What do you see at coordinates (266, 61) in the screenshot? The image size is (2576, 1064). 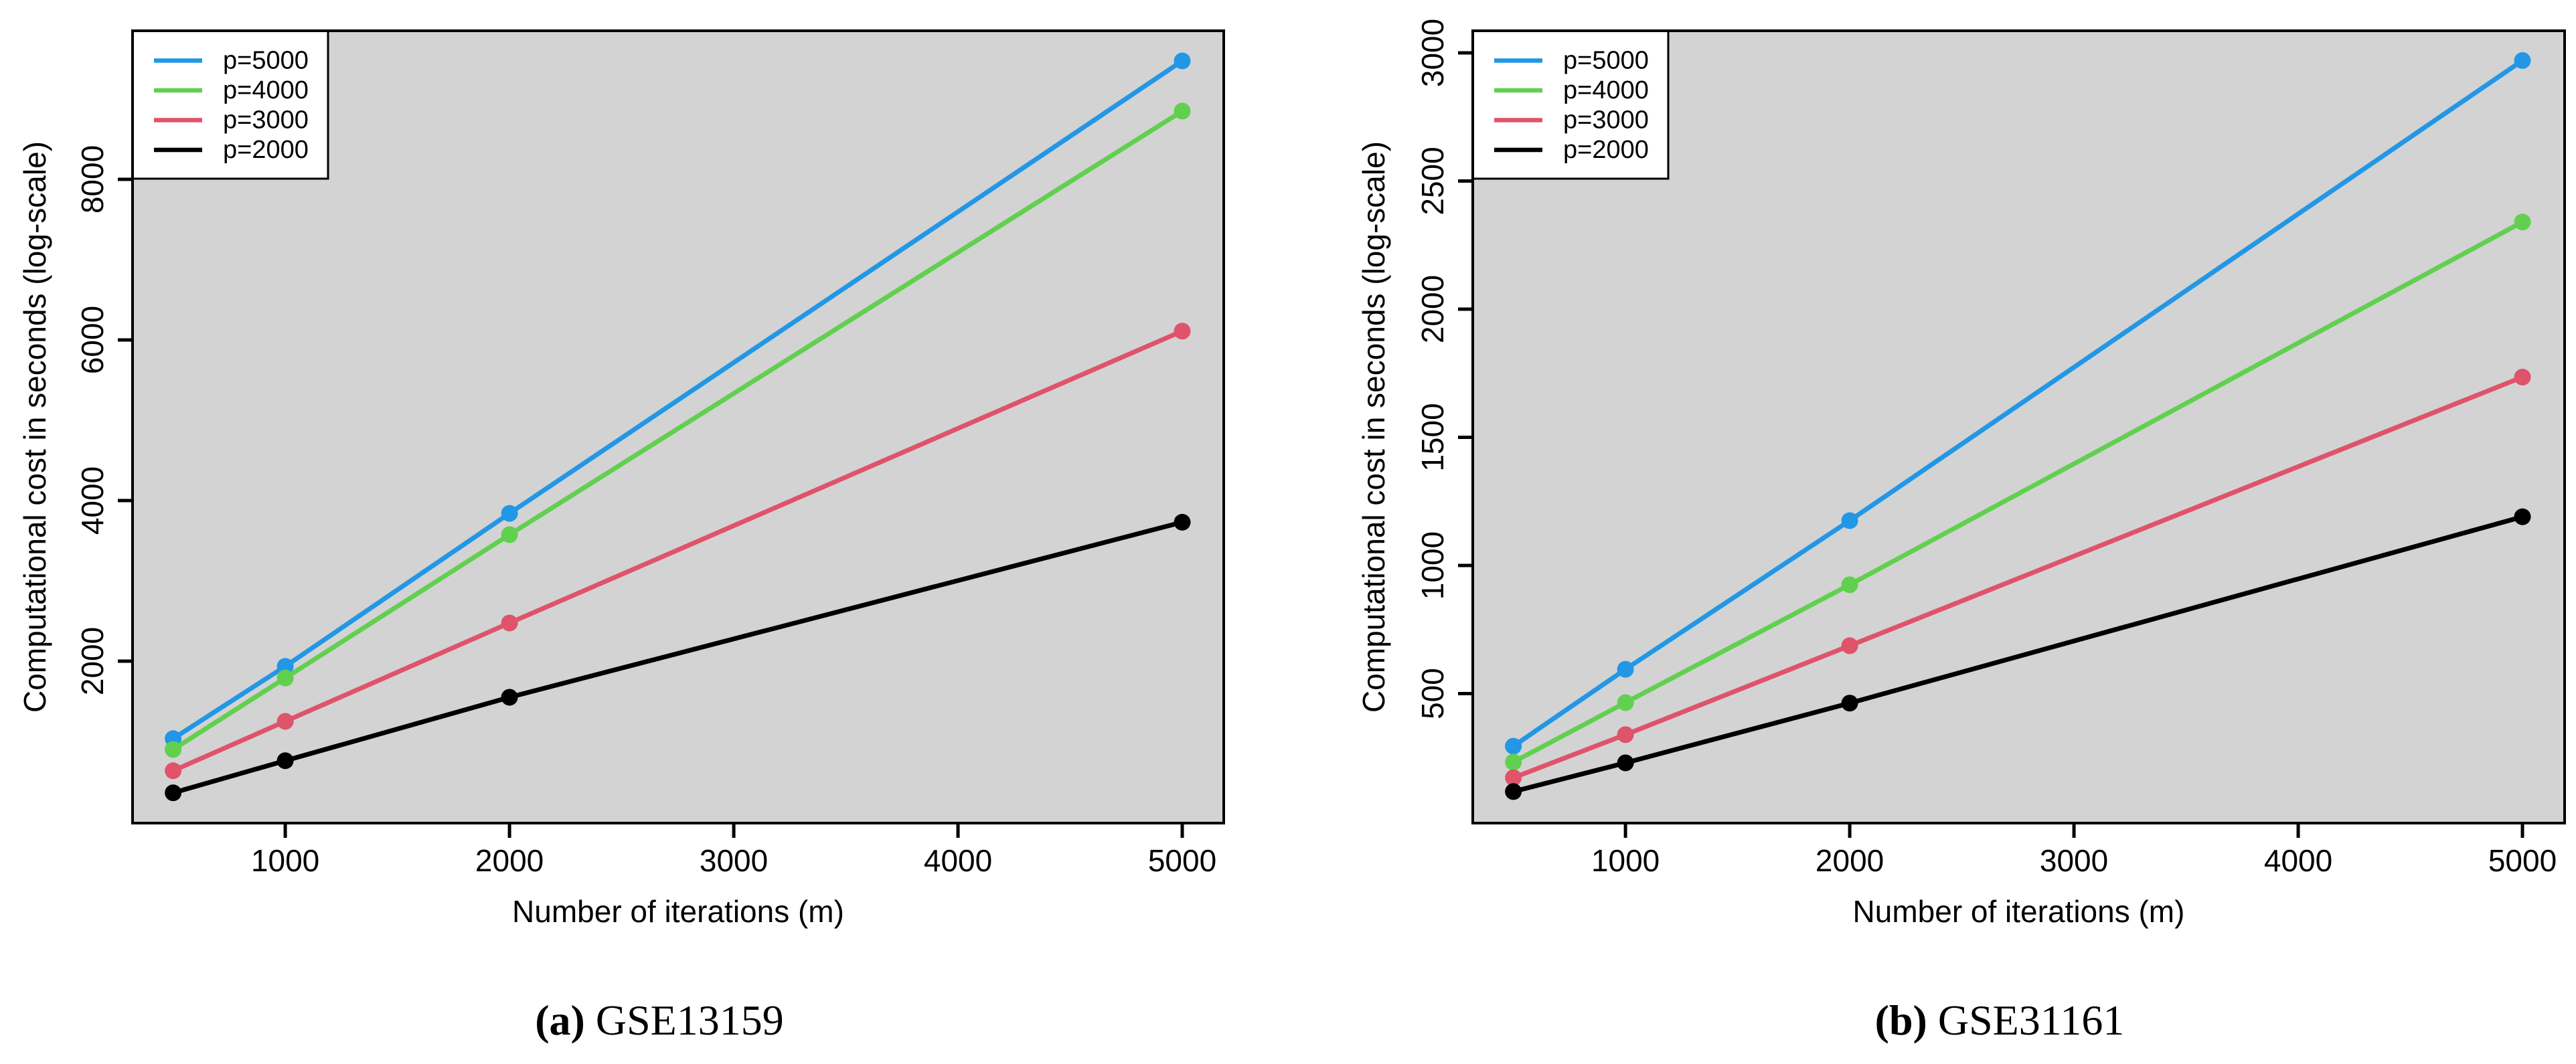 I see `legend-label-p=5000-a: p=5000` at bounding box center [266, 61].